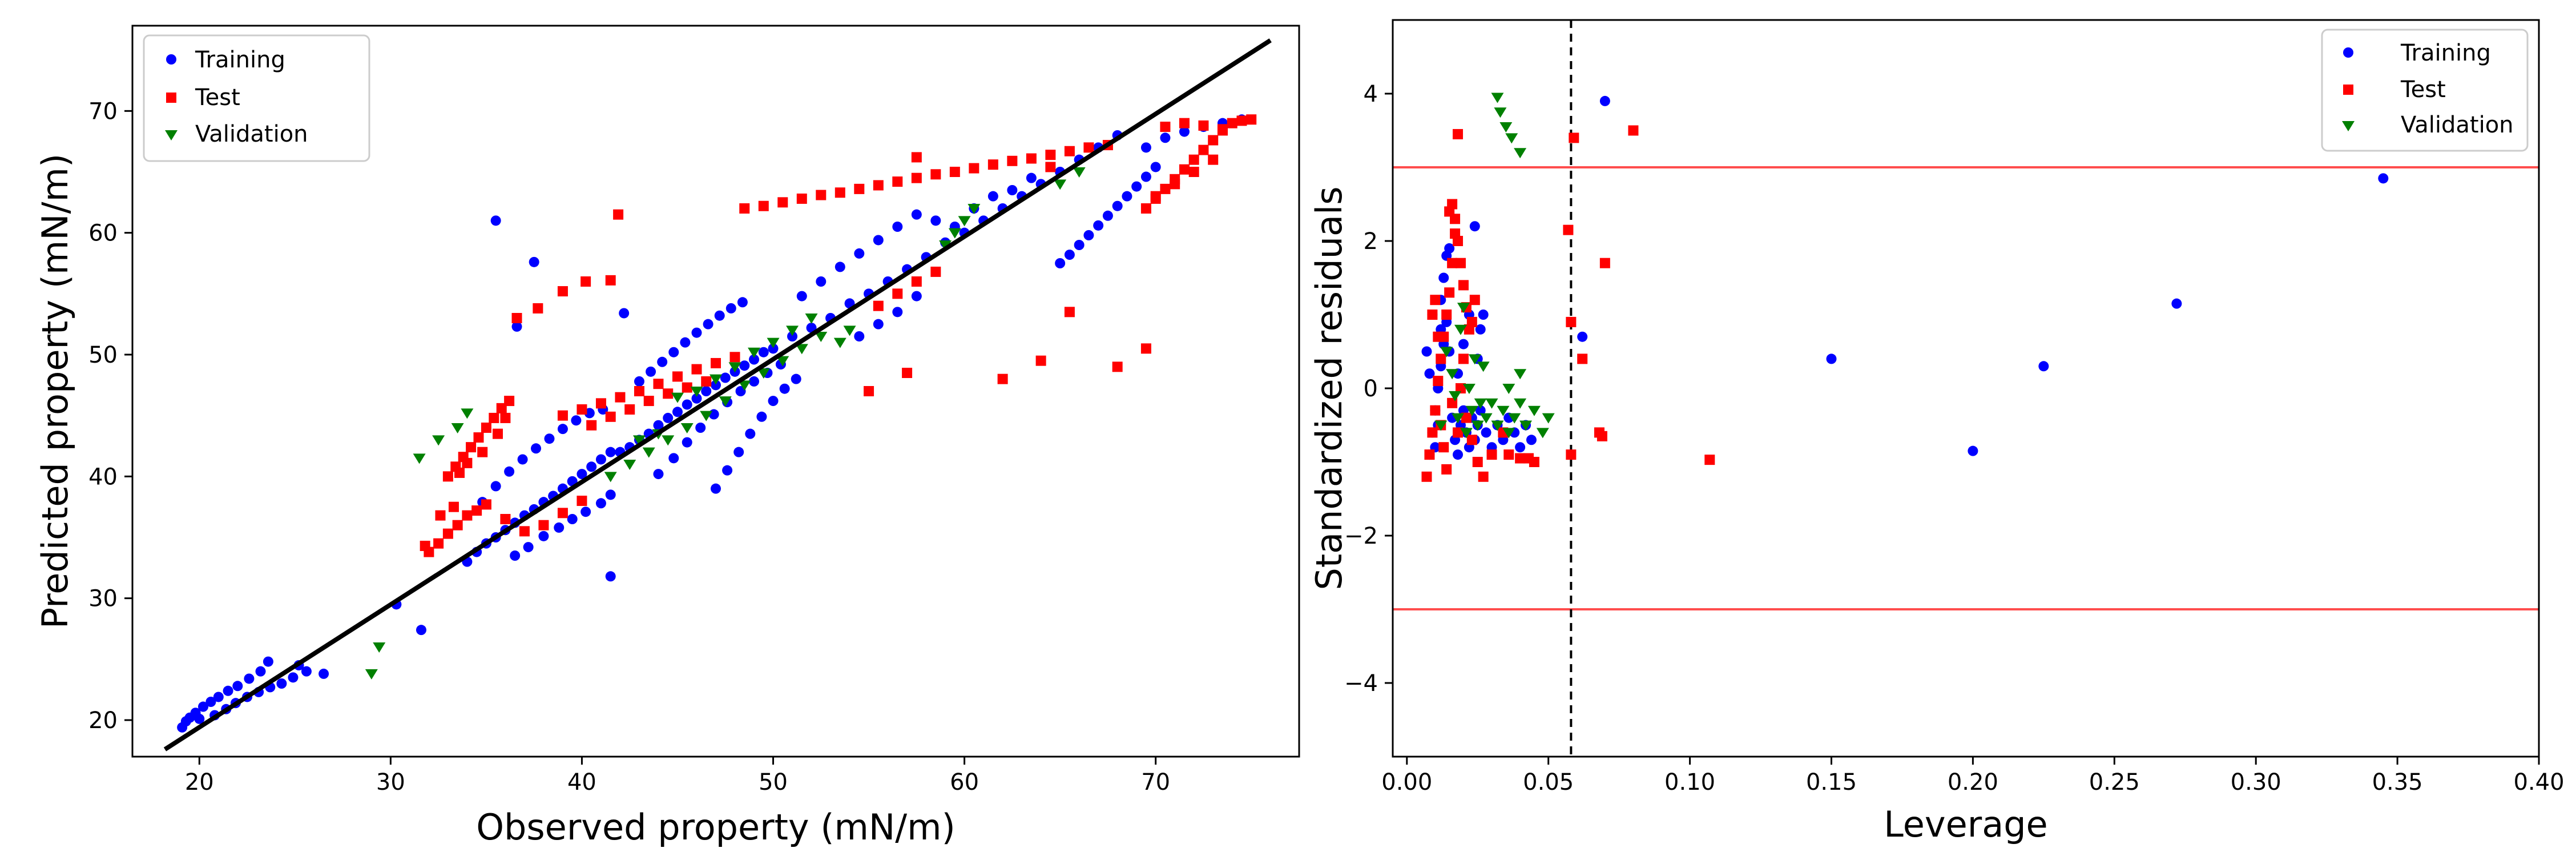 Image resolution: width=2576 pixels, height=864 pixels. What do you see at coordinates (103, 477) in the screenshot?
I see `left-y-tick-label: 40` at bounding box center [103, 477].